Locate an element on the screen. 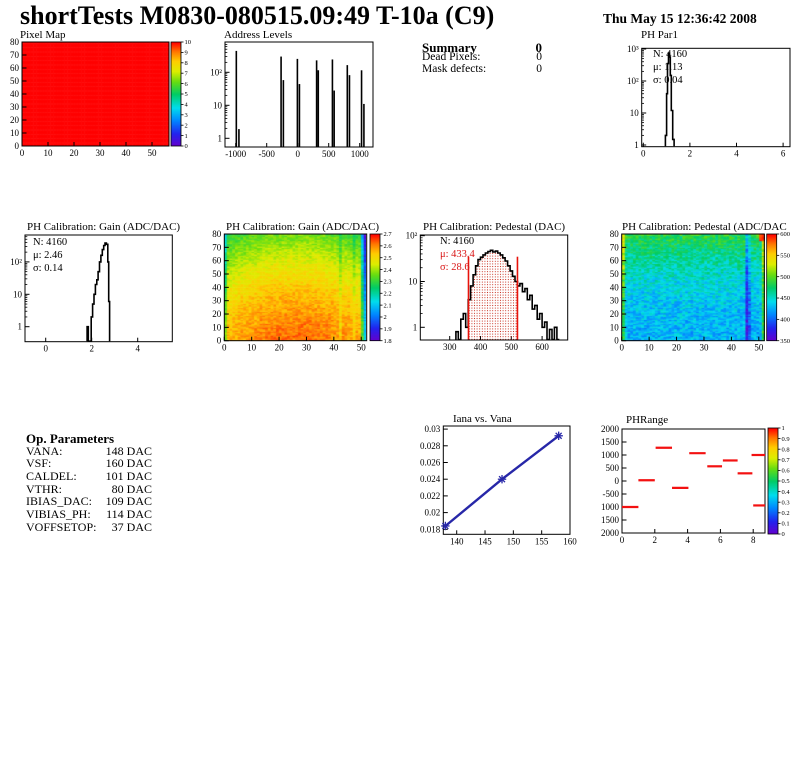 This screenshot has height=772, width=796. svg-text: 155 is located at coordinates (542, 541).